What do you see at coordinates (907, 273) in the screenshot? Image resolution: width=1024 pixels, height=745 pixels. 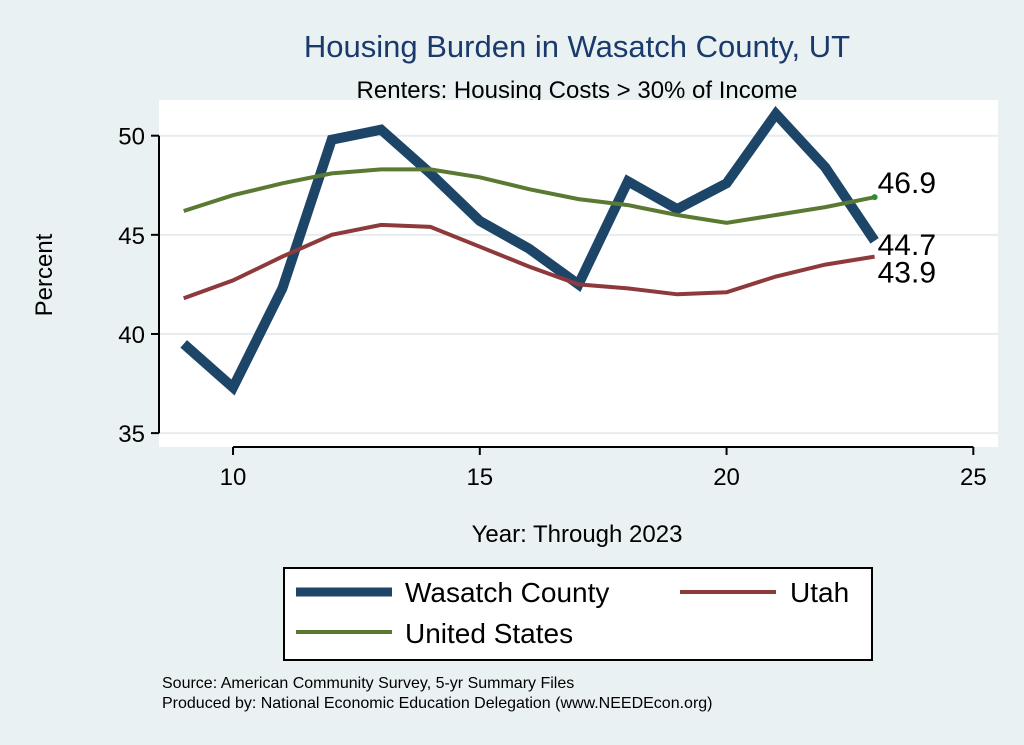 I see `end-label-utah: 43.9` at bounding box center [907, 273].